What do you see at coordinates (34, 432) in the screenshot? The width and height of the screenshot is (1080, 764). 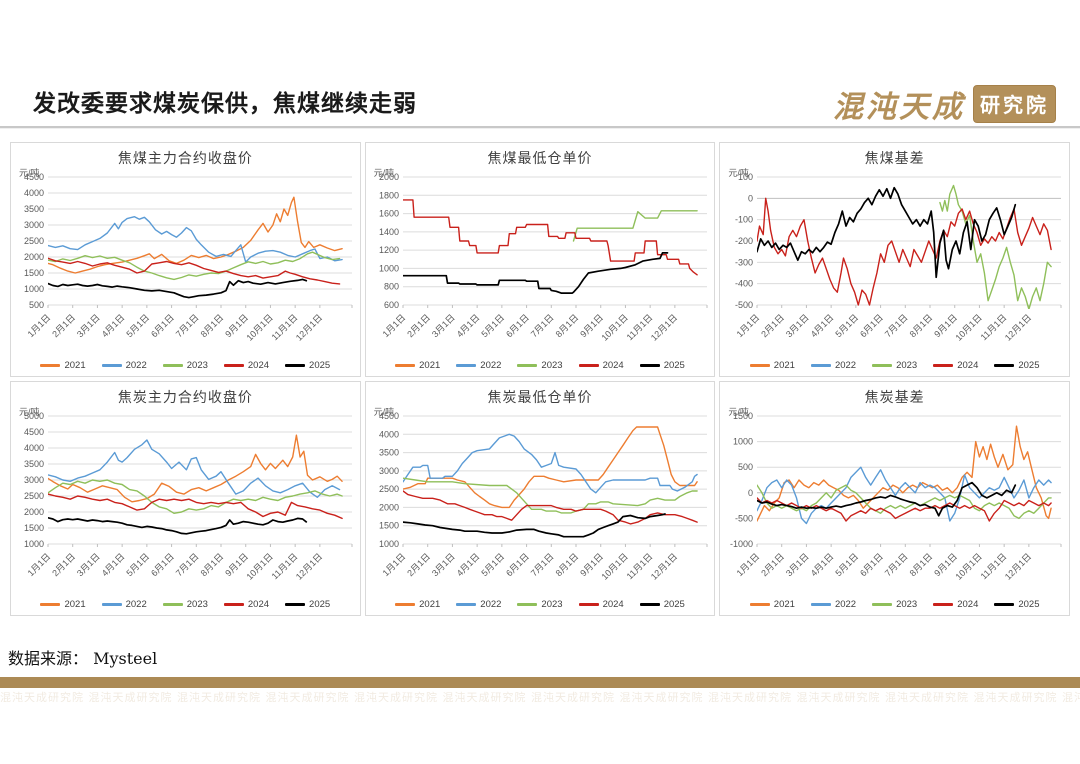 I see `y-axis-label: 4500` at bounding box center [34, 432].